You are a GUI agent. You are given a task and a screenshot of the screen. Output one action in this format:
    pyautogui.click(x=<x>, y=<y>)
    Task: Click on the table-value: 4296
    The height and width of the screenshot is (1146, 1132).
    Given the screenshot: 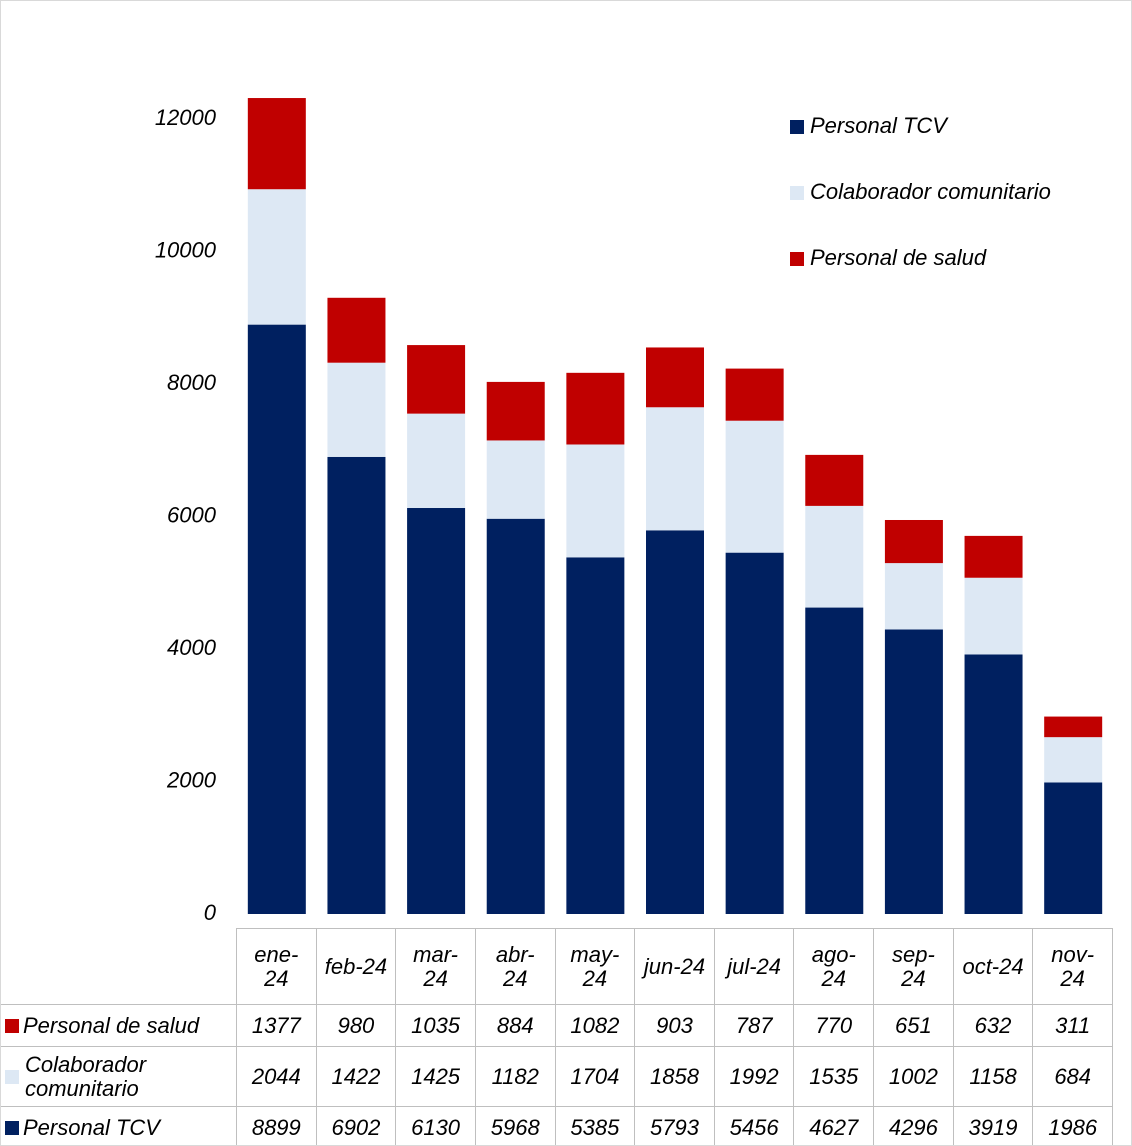 What is the action you would take?
    pyautogui.click(x=913, y=1125)
    